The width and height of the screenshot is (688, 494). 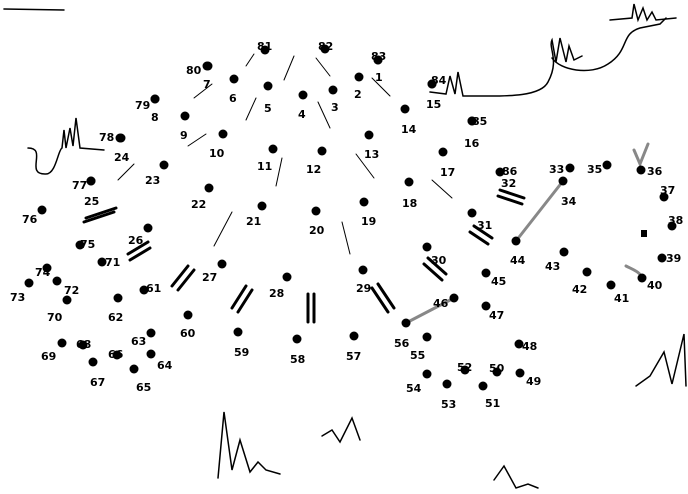 What do you see at coordinates (341, 430) in the screenshot?
I see `bottom-center-peak` at bounding box center [341, 430].